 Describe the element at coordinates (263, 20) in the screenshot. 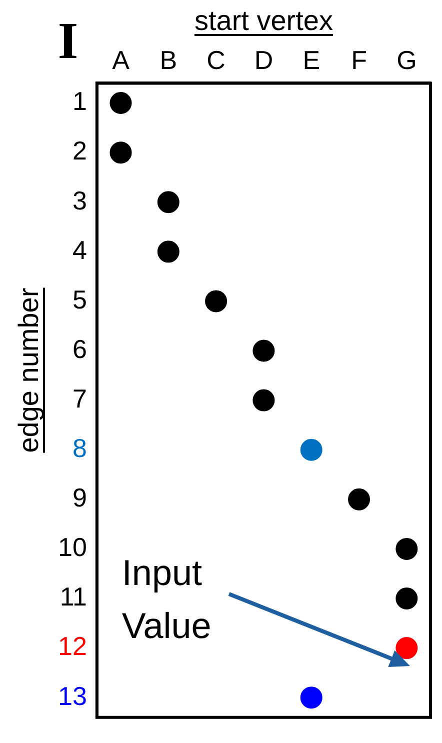

I see `x-axis-title: start vertex` at that location.